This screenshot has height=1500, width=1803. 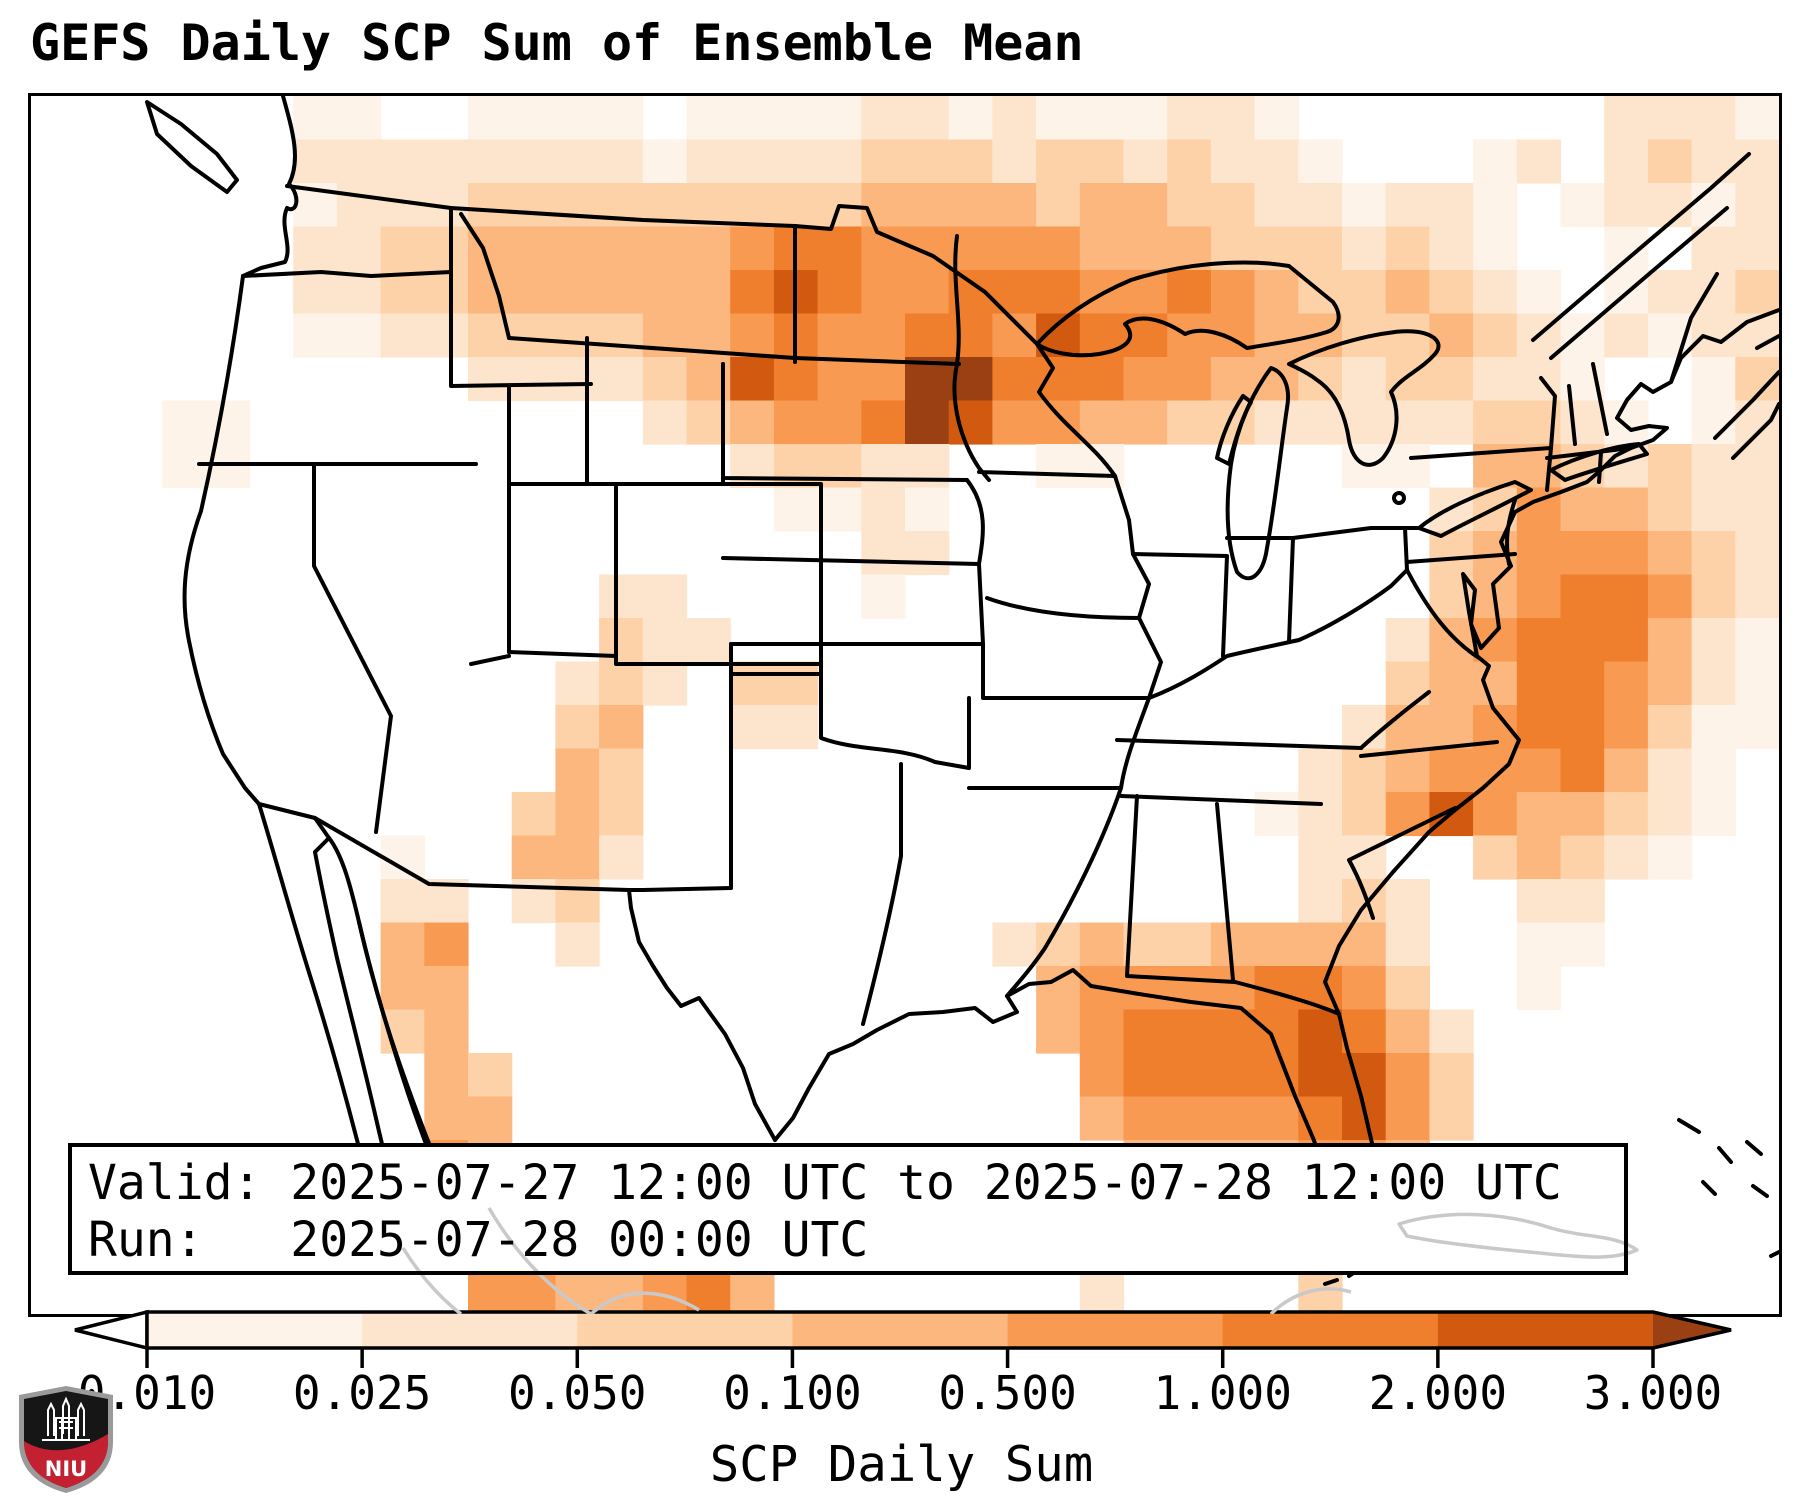 I want to click on coastline-cuba-gray, so click(x=1518, y=1235).